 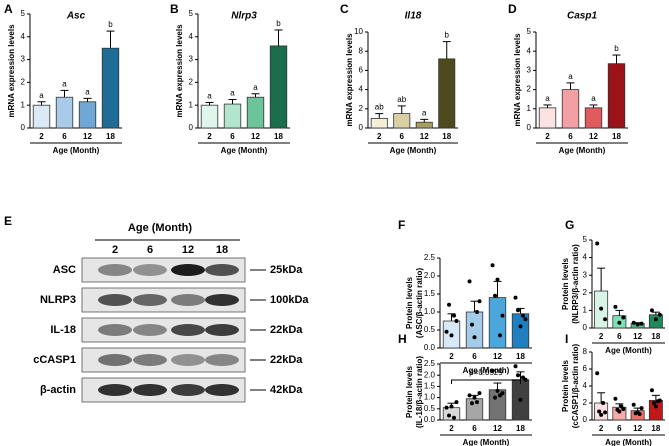 I want to click on y-tick-label: 10, so click(x=358, y=31).